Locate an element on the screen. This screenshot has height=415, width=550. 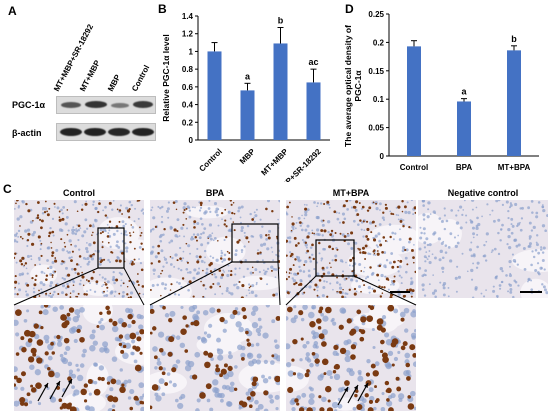
chart-b-category-label: Control is located at coordinates (210, 160).